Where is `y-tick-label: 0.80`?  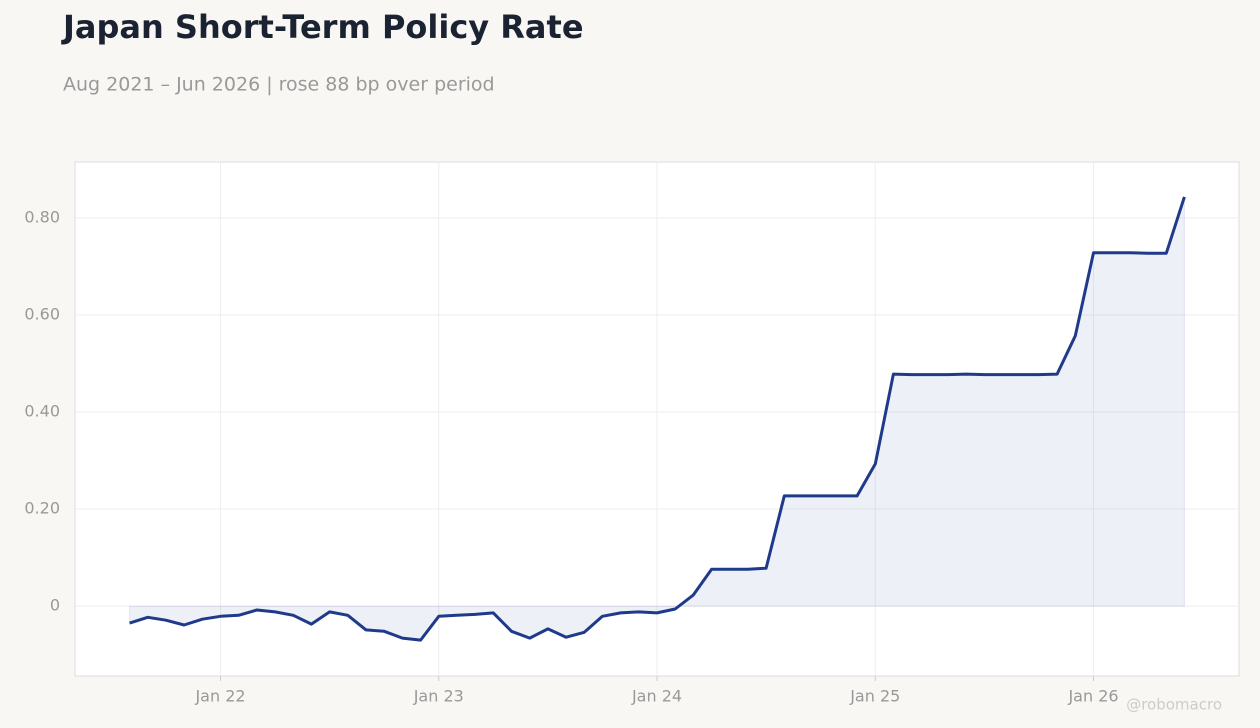
y-tick-label: 0.80 is located at coordinates (42, 216).